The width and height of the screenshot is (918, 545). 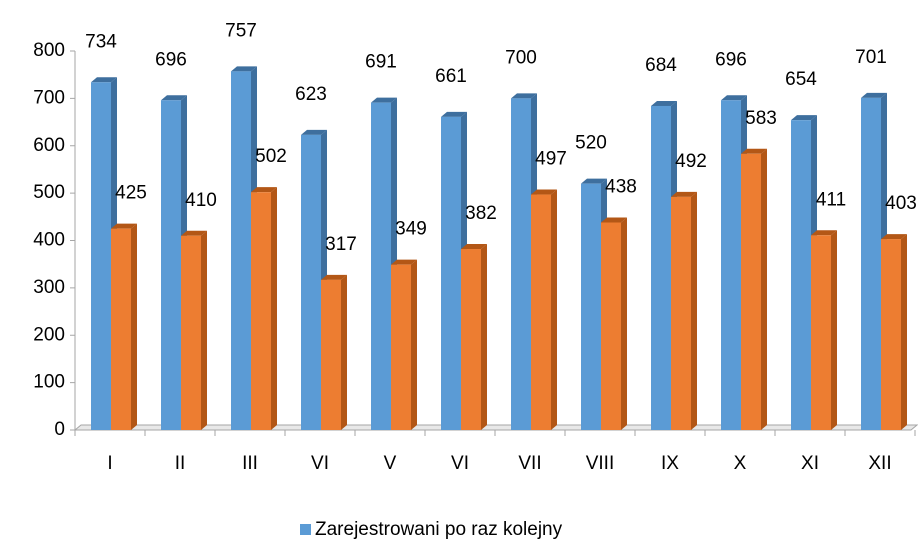 What do you see at coordinates (59, 429) in the screenshot?
I see `y-tick-label: 0` at bounding box center [59, 429].